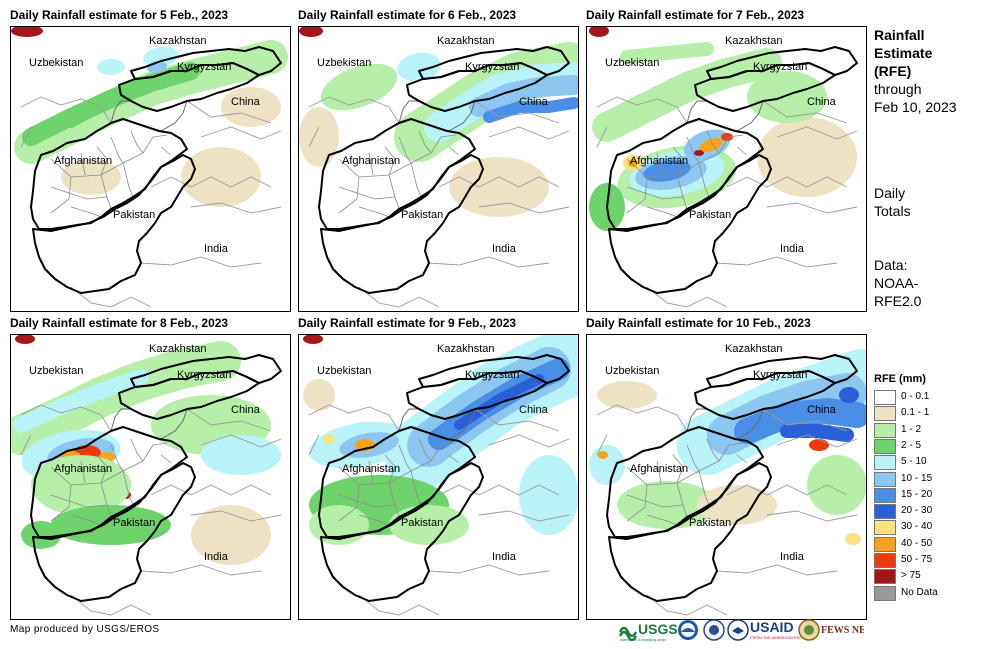 The image size is (983, 649). Describe the element at coordinates (926, 283) in the screenshot. I see `data-source-note: Data: NOAA- RFE2.0` at that location.